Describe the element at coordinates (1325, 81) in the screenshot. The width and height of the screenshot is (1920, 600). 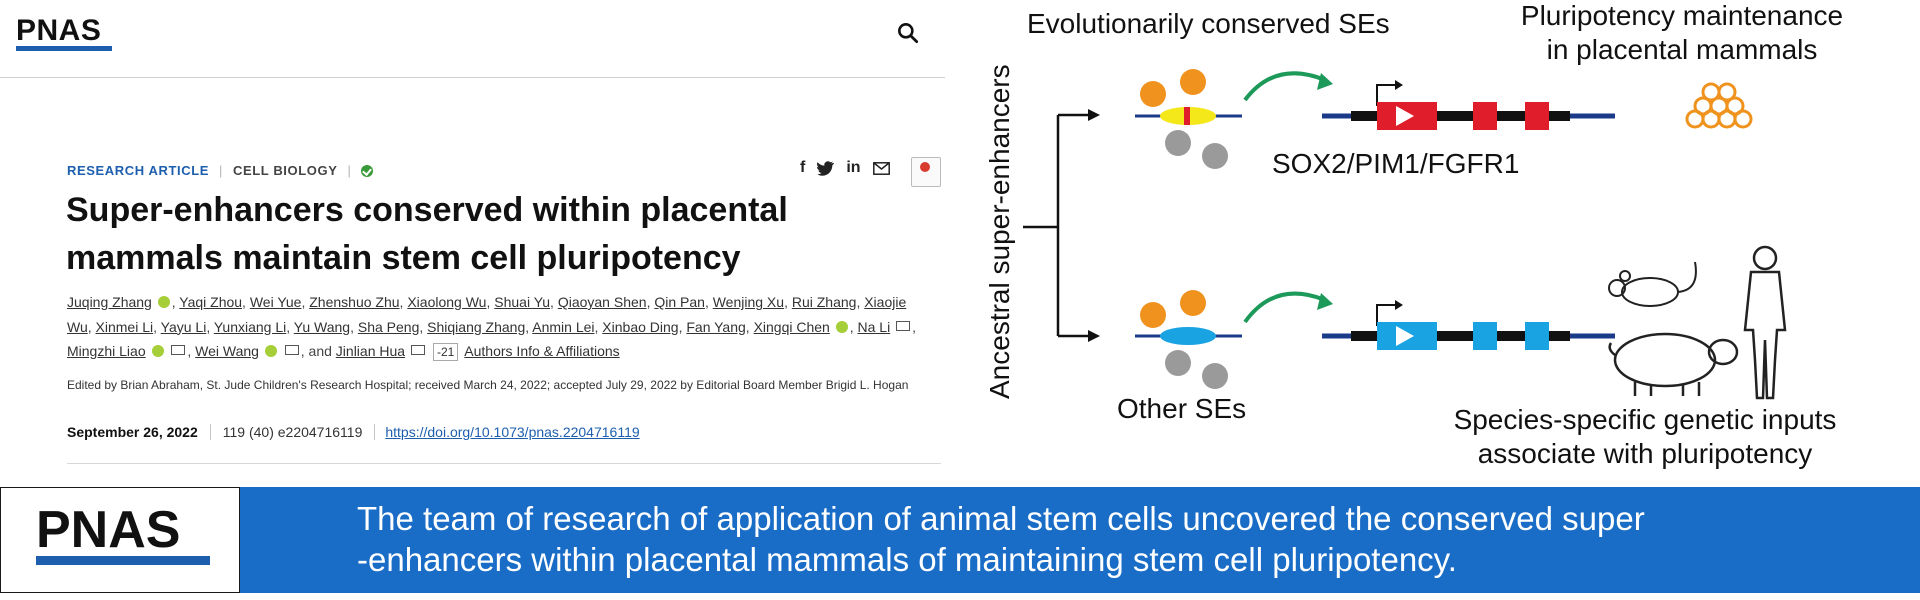
I see `green-arrowhead` at that location.